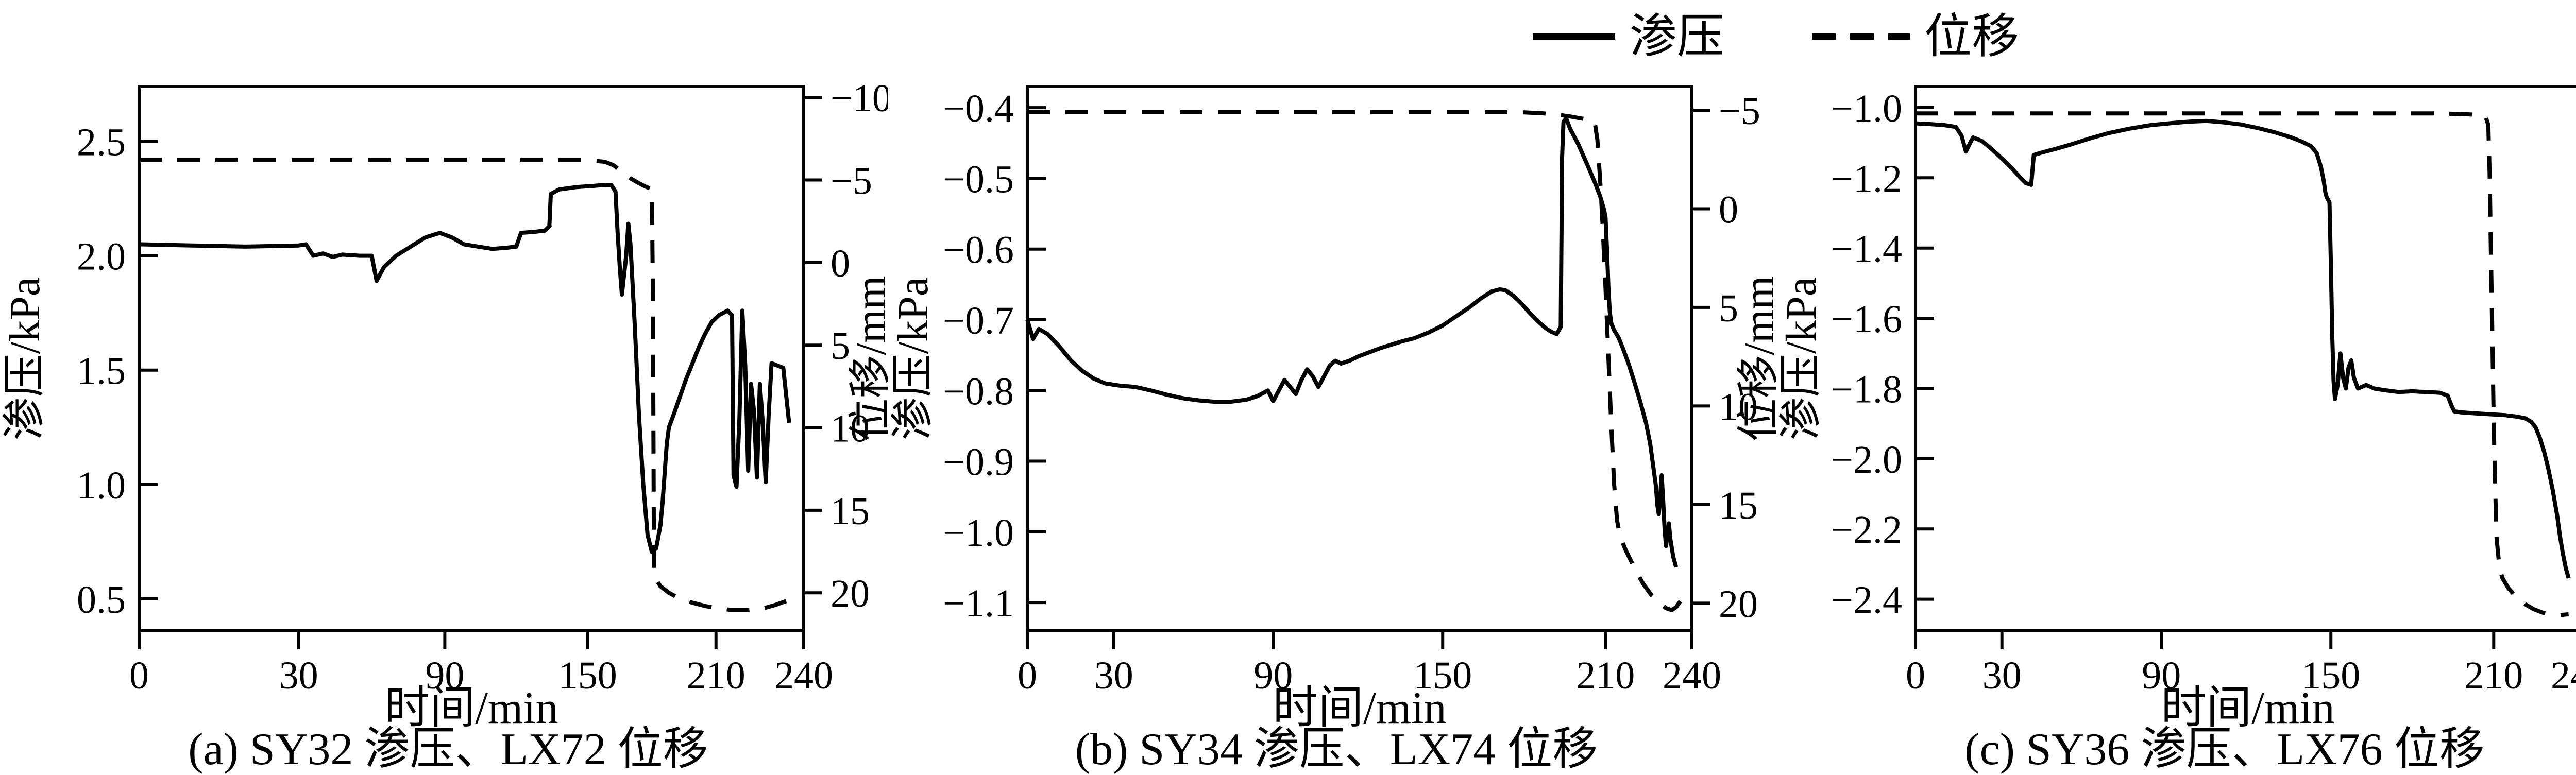 The width and height of the screenshot is (2576, 775). I want to click on chart-c-x-tick-label: 0, so click(1915, 675).